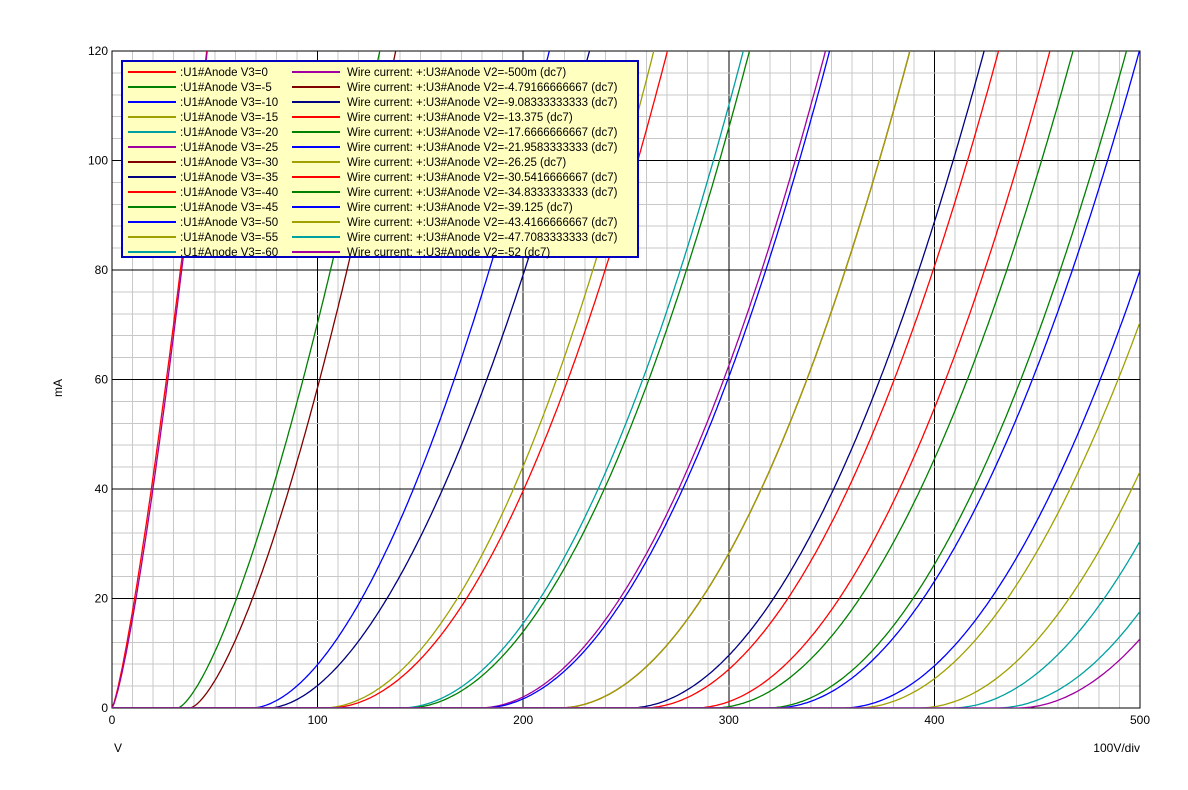  Describe the element at coordinates (102, 489) in the screenshot. I see `y-tick-label: 40` at that location.